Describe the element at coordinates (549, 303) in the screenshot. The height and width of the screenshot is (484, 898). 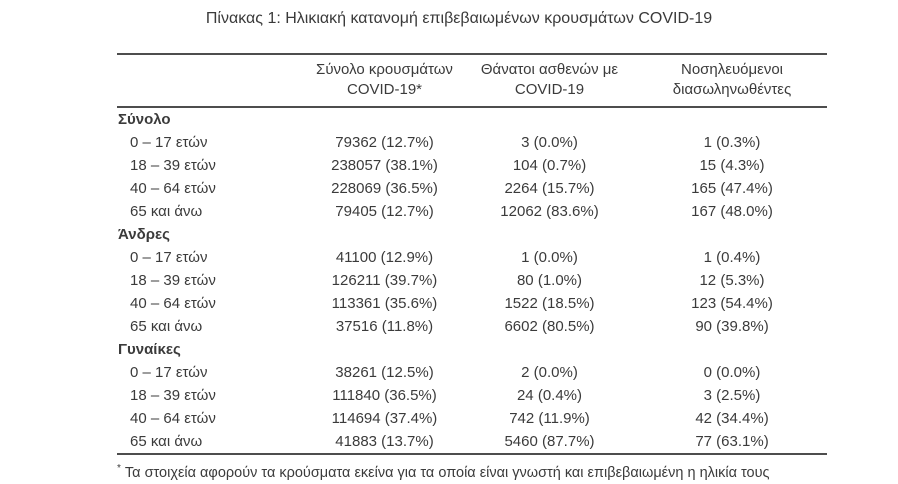
I see `deaths-cell: 1522 (18.5%)` at that location.